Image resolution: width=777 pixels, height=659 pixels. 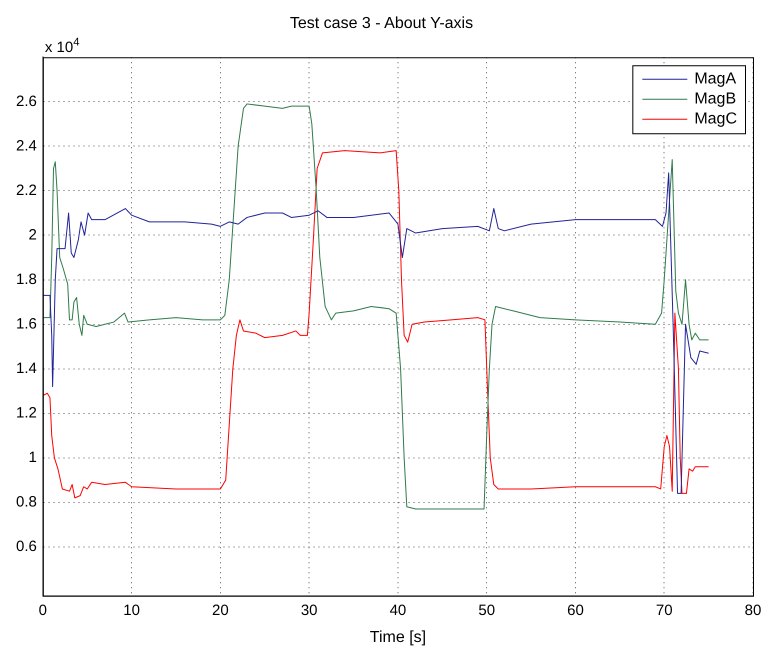 I want to click on y-tick-label: 2.4, so click(x=26, y=145).